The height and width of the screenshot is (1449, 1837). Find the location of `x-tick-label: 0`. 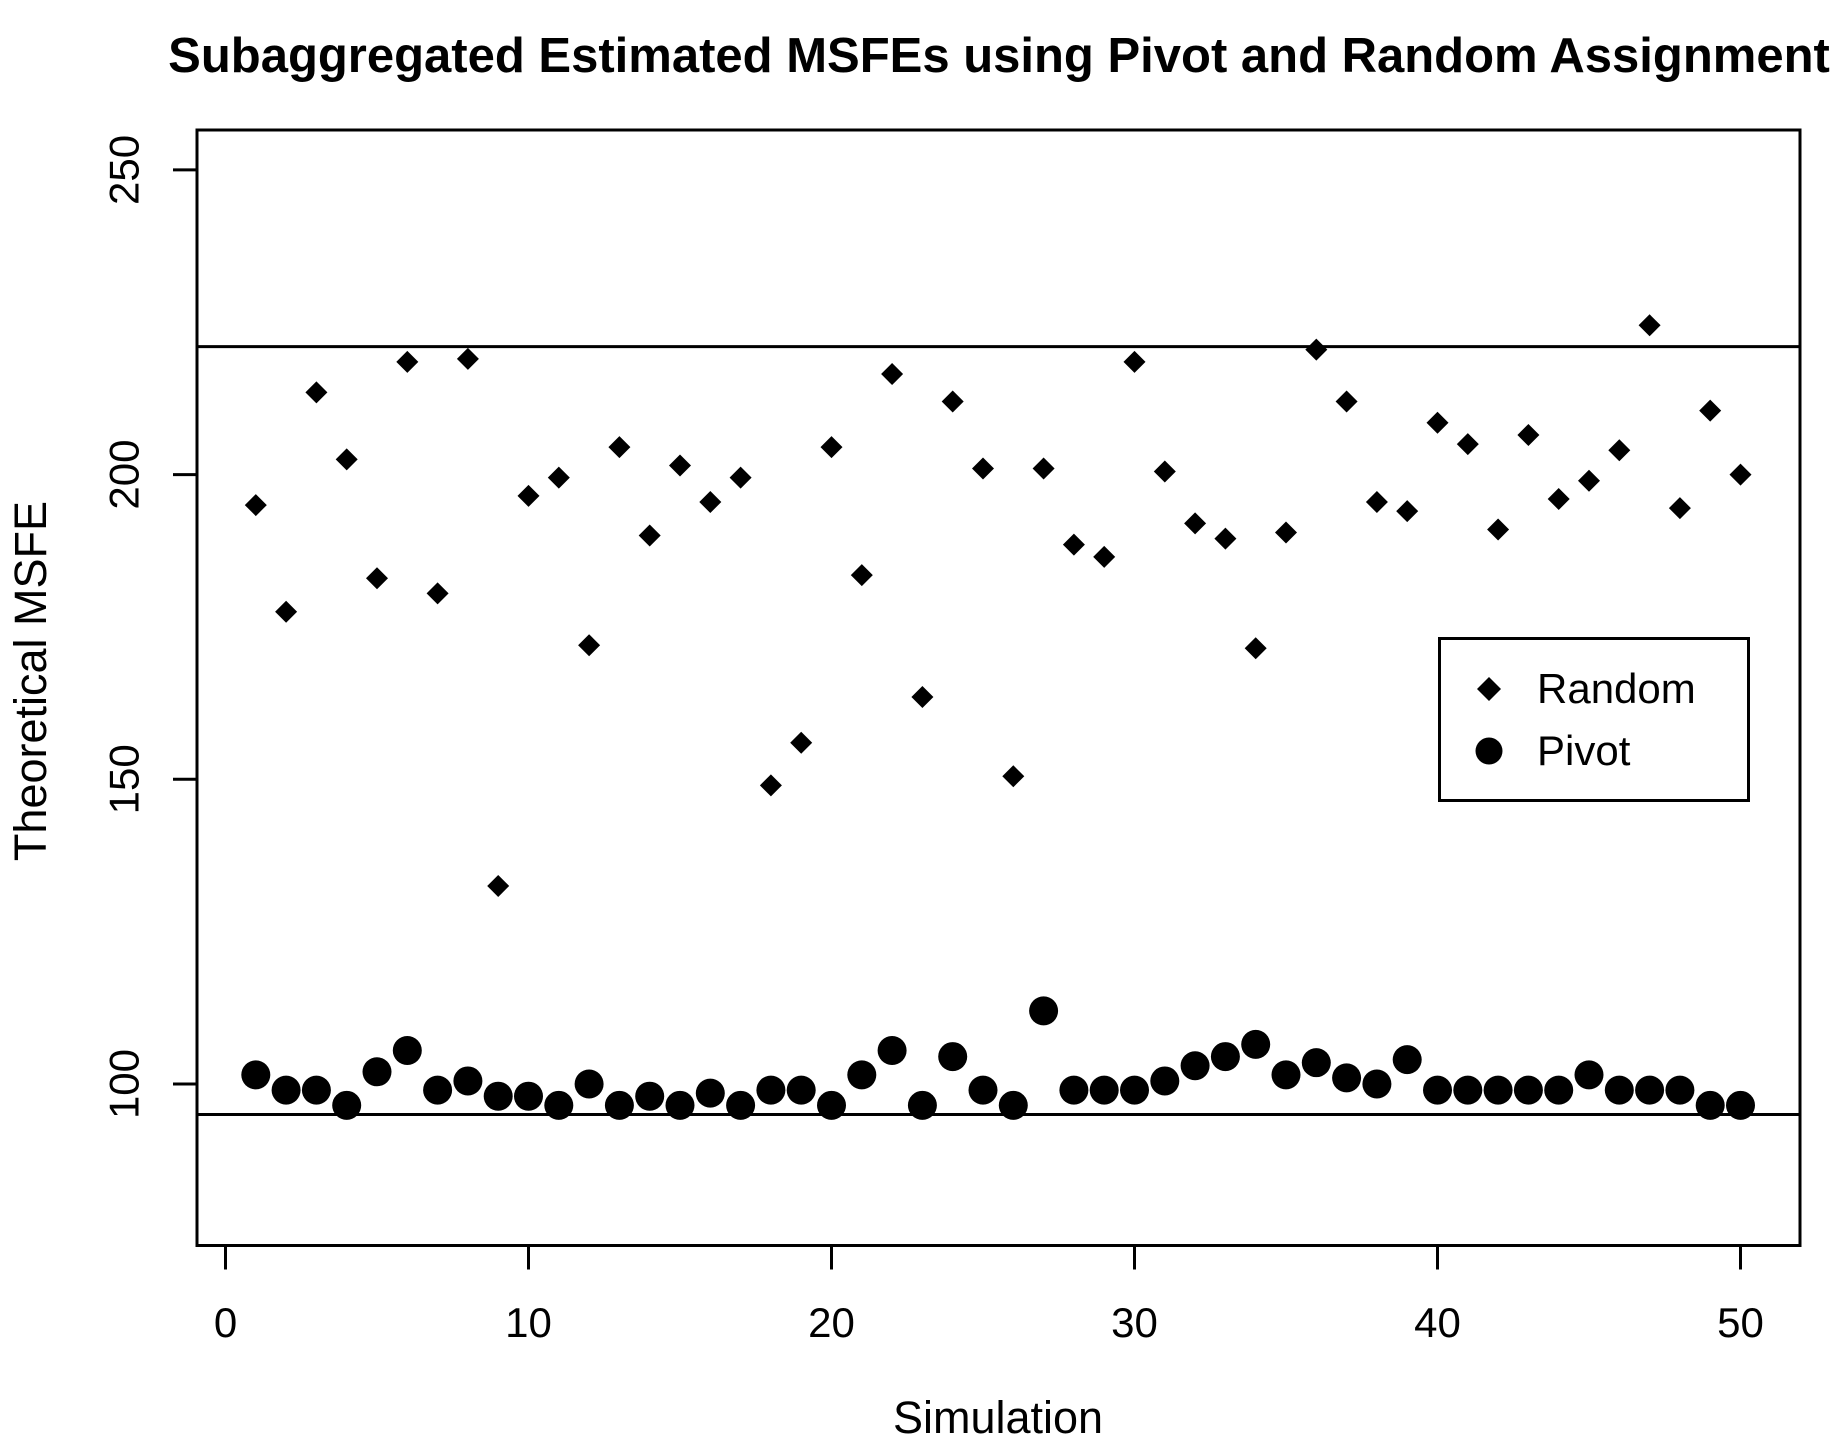

x-tick-label: 0 is located at coordinates (225, 1322).